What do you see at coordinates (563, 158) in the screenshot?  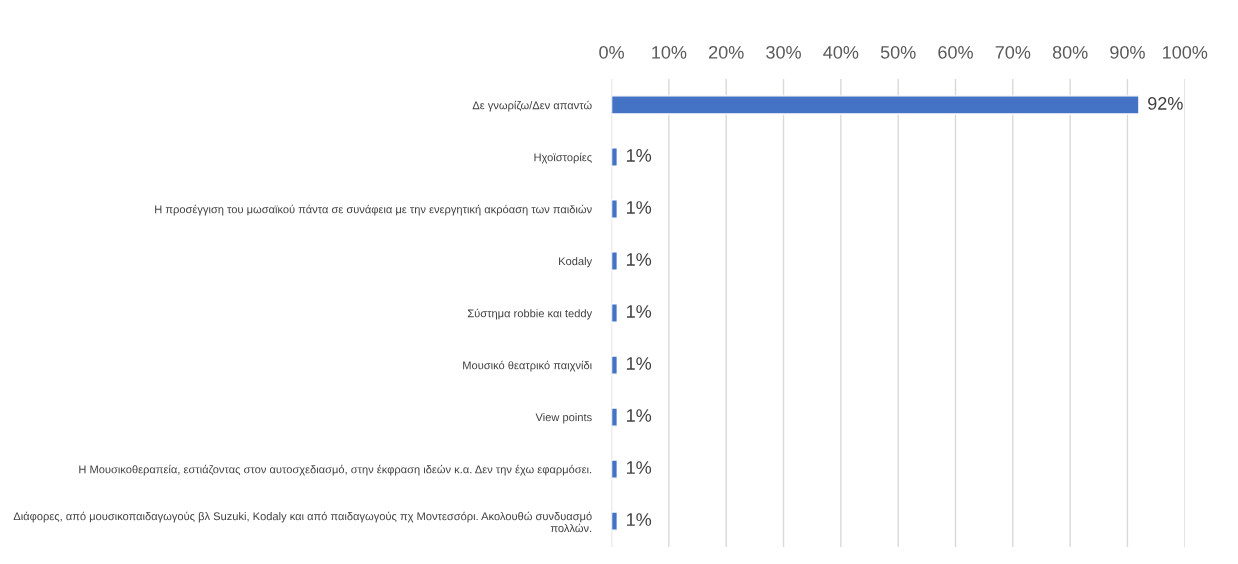 I see `y-tick-label: Ηχοϊστορίες` at bounding box center [563, 158].